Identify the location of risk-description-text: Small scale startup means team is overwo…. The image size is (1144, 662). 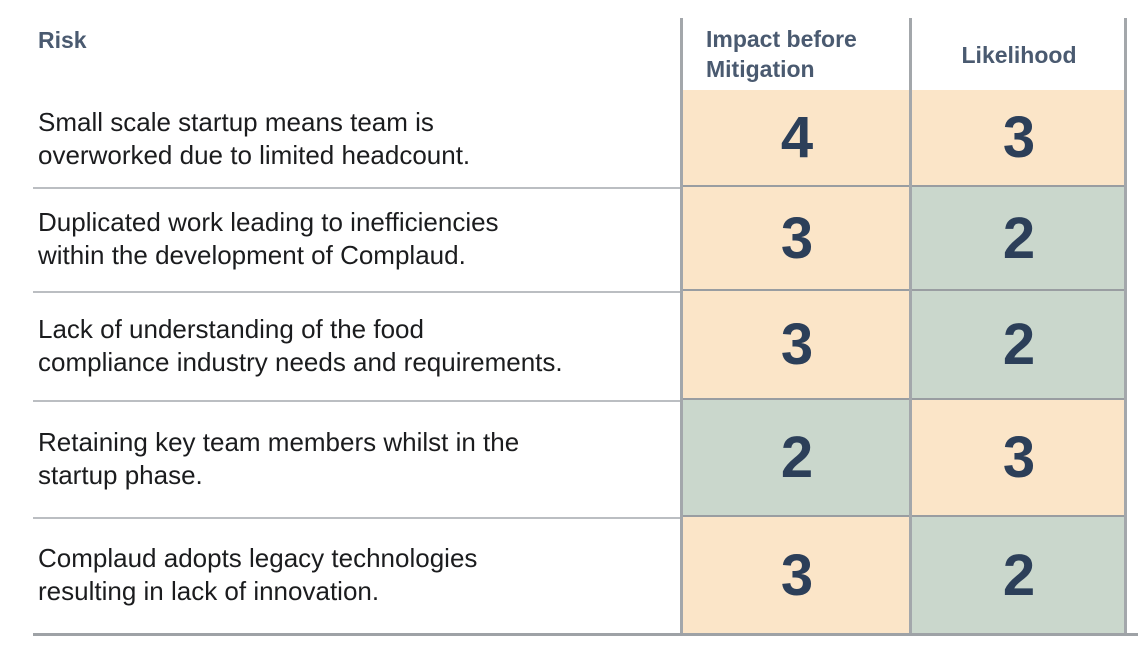
(254, 139).